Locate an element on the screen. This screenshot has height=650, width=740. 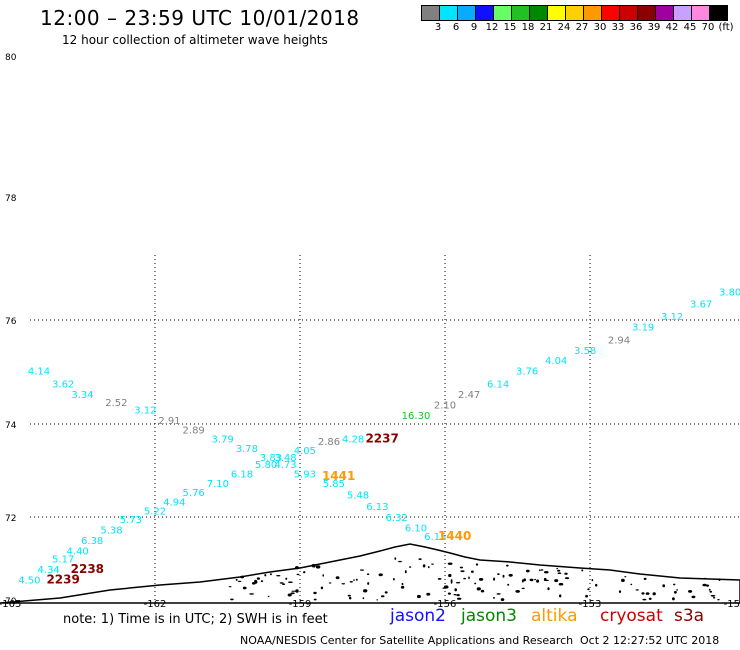
pass-time-label: 2239 is located at coordinates (62, 579).